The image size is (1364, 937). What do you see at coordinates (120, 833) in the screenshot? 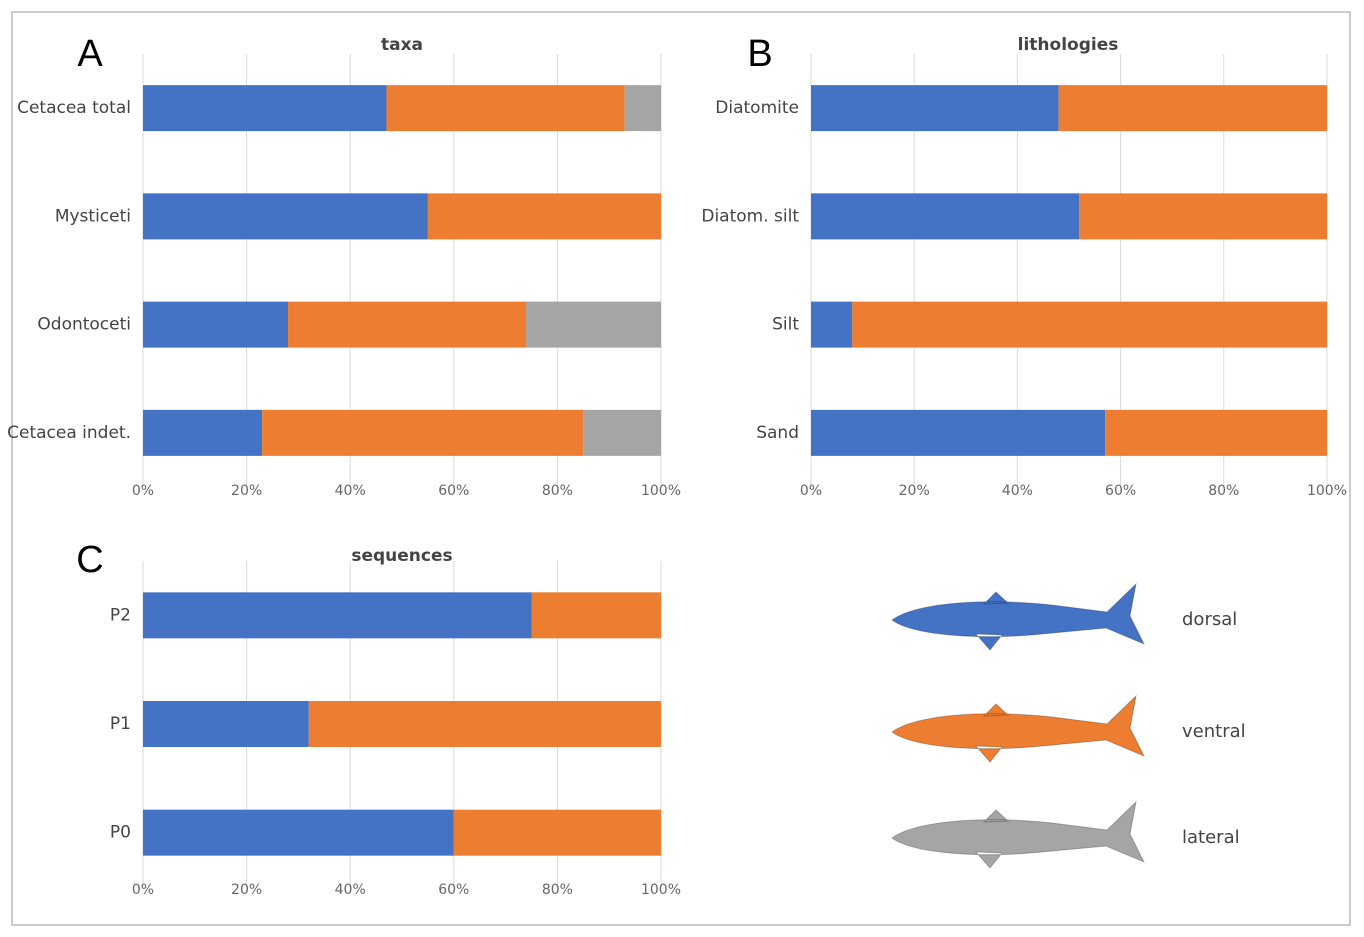
I see `y-tick-label: P0` at bounding box center [120, 833].